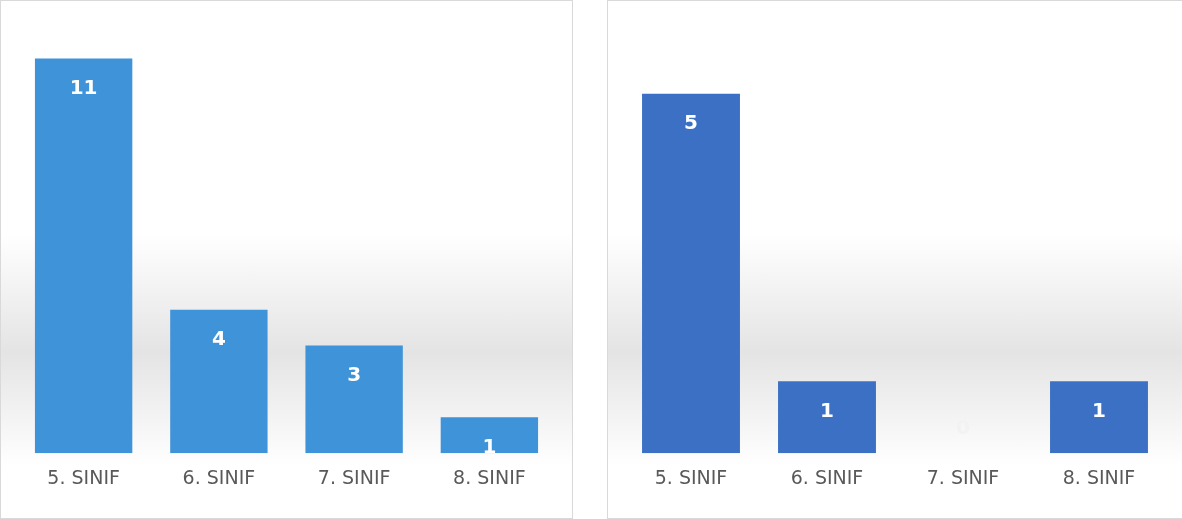 This screenshot has height=519, width=1182. What do you see at coordinates (218, 337) in the screenshot?
I see `data-label: 4` at bounding box center [218, 337].